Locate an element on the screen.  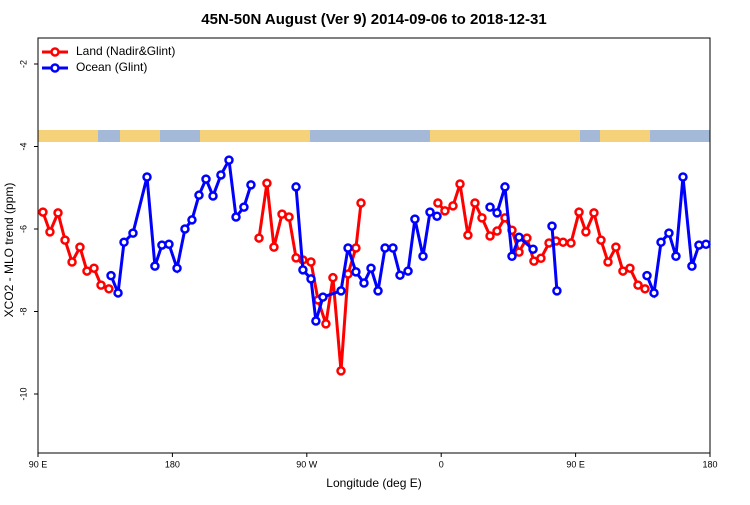
legend: Land (Nadir&Glint) Ocean (Glint) is located at coordinates (108, 59).